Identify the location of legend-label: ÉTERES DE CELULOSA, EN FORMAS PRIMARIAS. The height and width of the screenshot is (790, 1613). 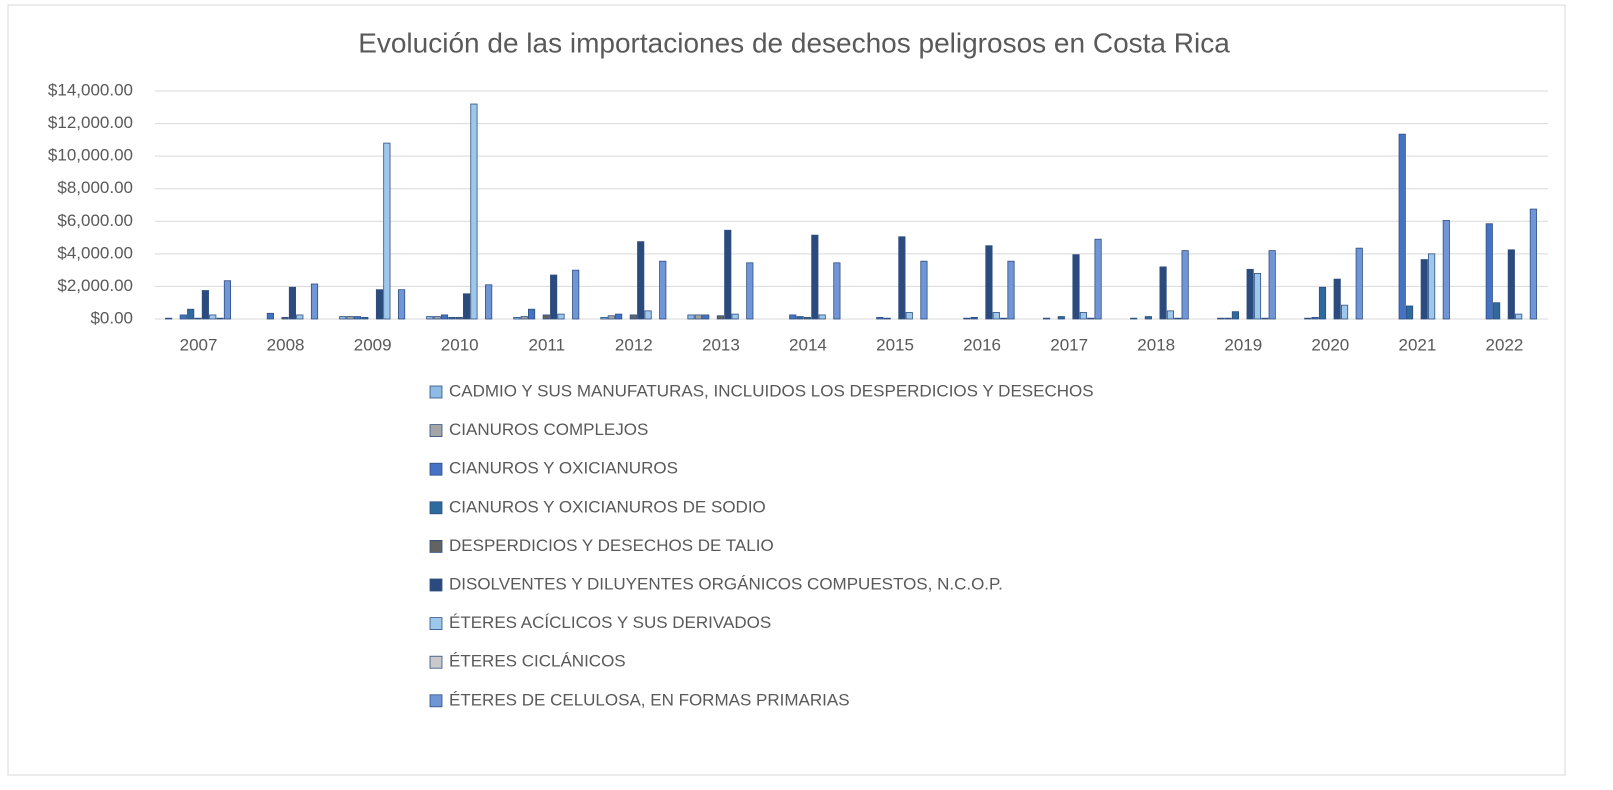
(649, 699).